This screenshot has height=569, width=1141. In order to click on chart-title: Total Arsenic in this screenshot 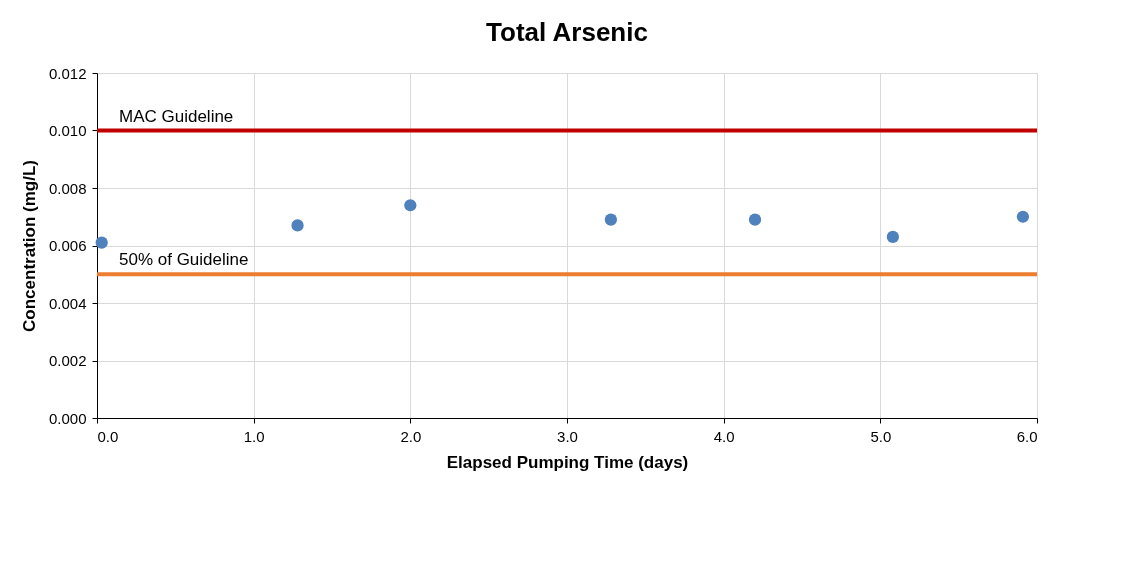, I will do `click(567, 32)`.